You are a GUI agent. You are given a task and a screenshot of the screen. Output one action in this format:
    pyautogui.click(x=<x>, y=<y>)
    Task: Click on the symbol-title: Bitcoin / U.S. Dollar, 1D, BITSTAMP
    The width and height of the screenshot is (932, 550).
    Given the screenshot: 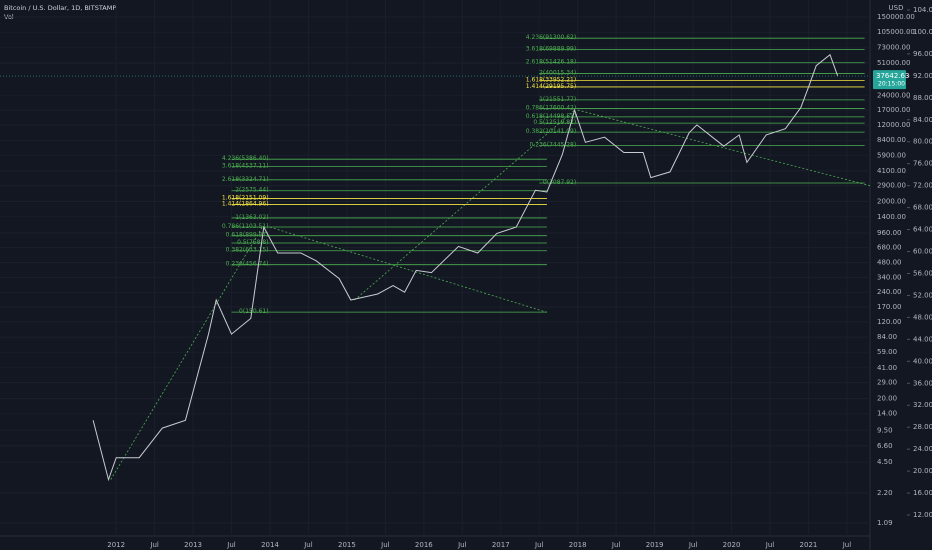 What is the action you would take?
    pyautogui.click(x=60, y=8)
    